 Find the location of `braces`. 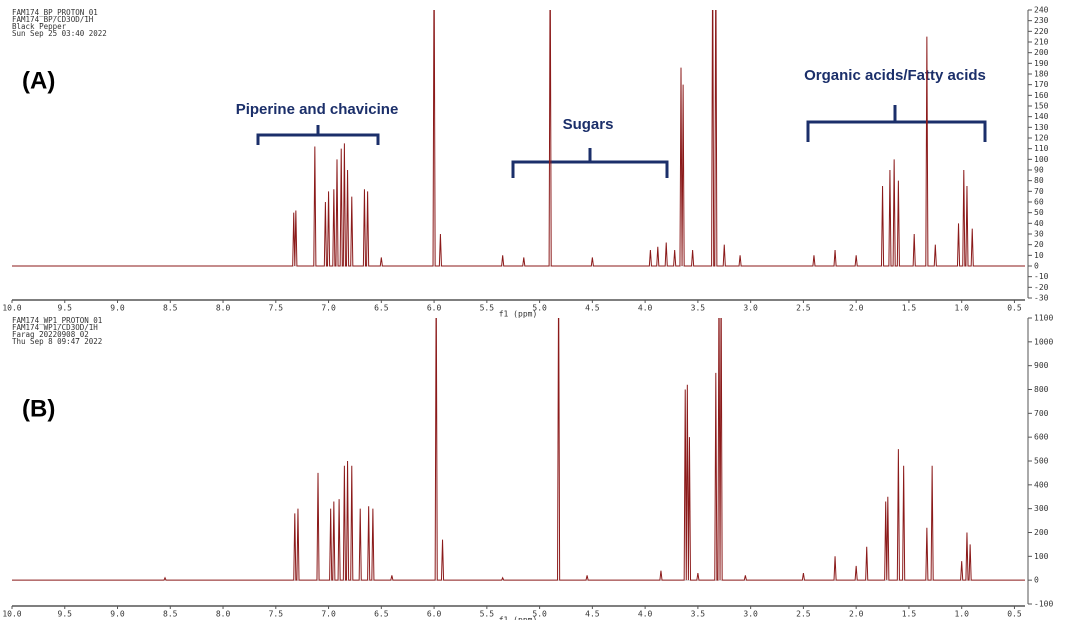

braces is located at coordinates (621, 141).